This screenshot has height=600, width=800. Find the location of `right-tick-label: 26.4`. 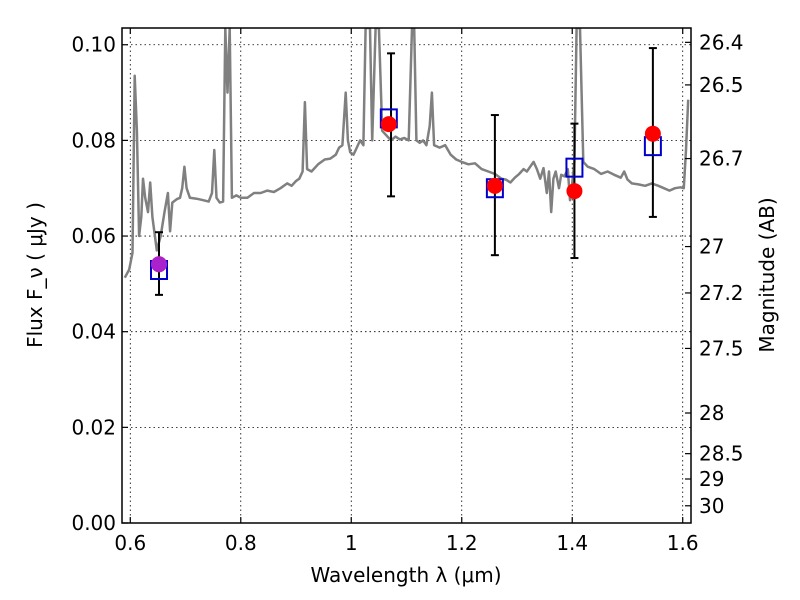

right-tick-label: 26.4 is located at coordinates (721, 42).